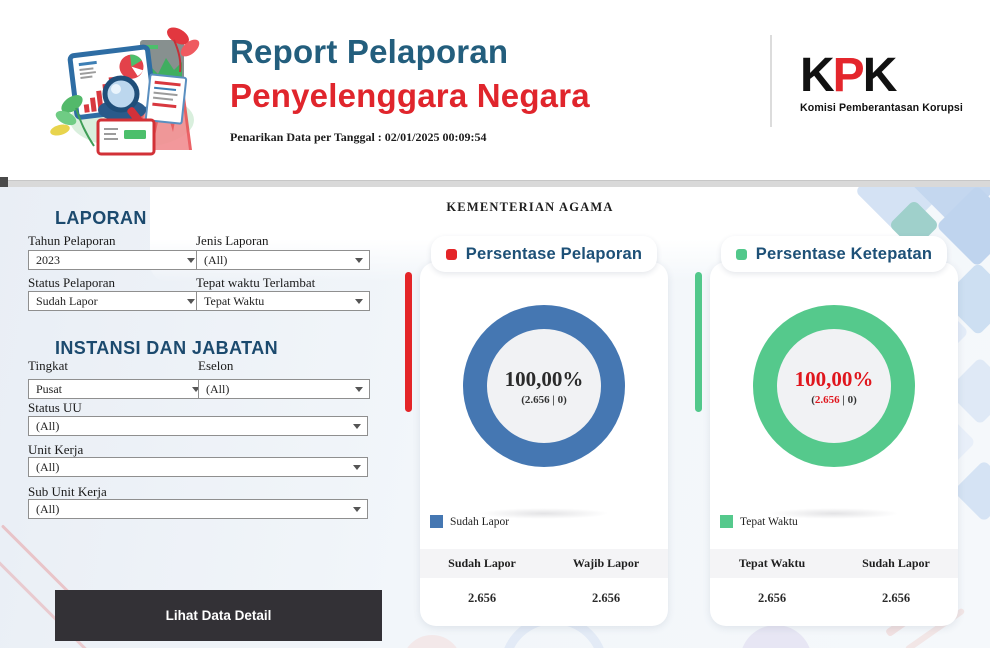  I want to click on header-divider, so click(771, 81).